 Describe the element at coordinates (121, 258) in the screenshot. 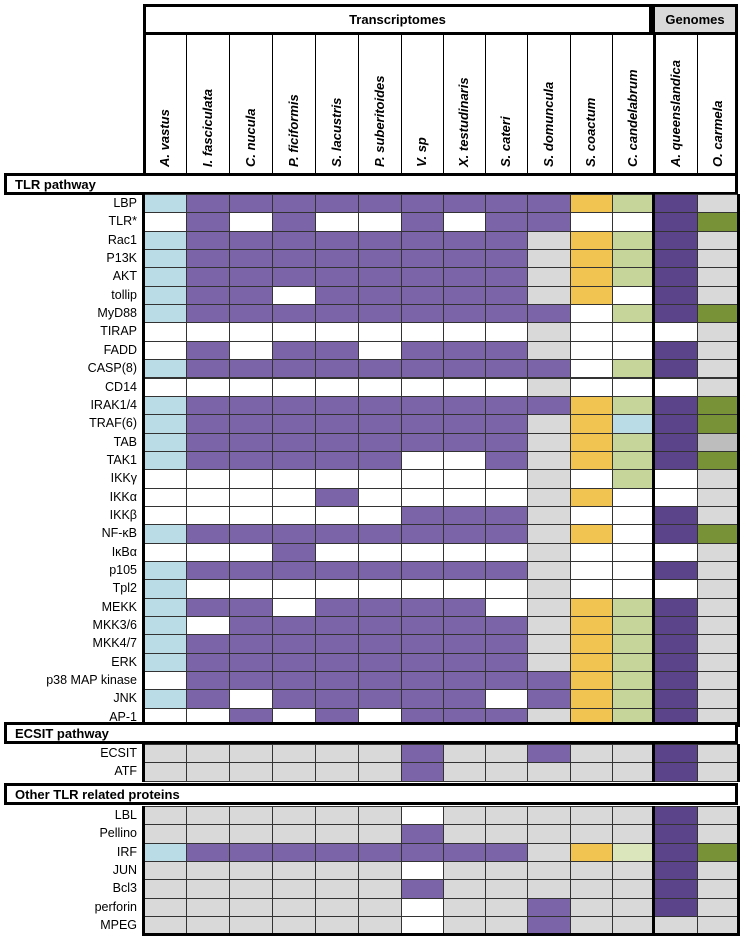

I see `row-label: P13K` at that location.